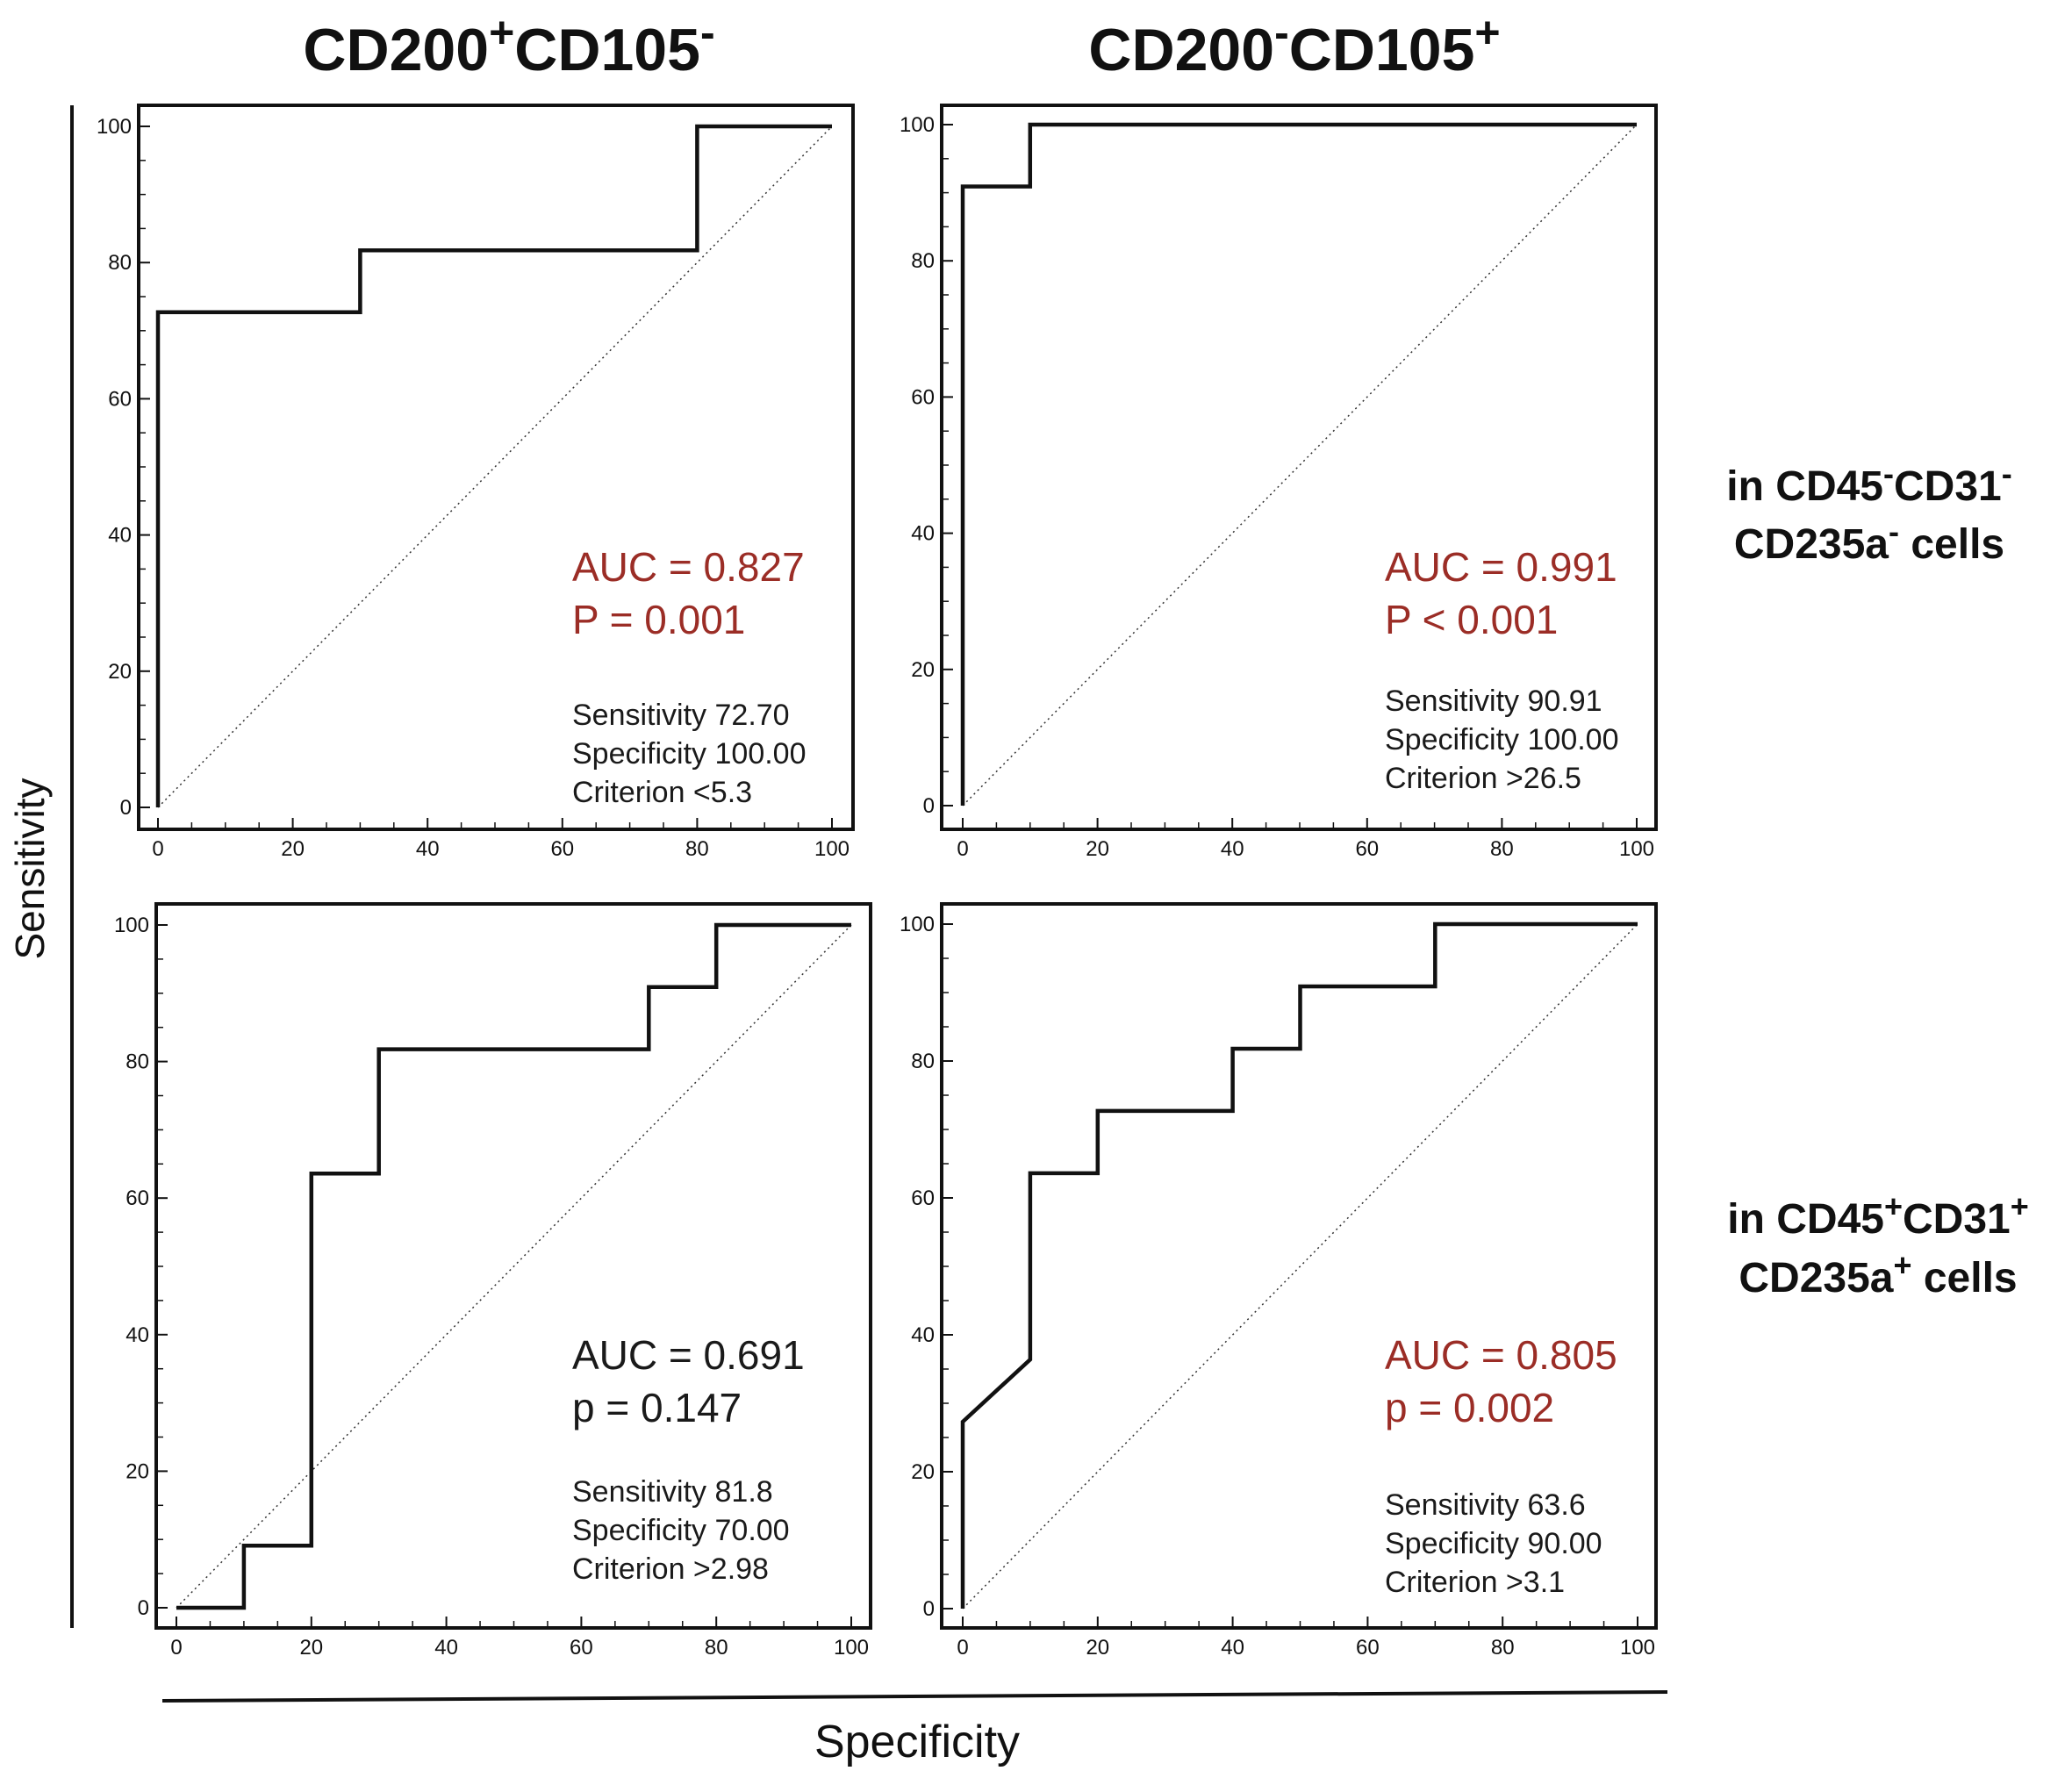 Image resolution: width=2072 pixels, height=1778 pixels. I want to click on x-axis-label: Specificity, so click(917, 1742).